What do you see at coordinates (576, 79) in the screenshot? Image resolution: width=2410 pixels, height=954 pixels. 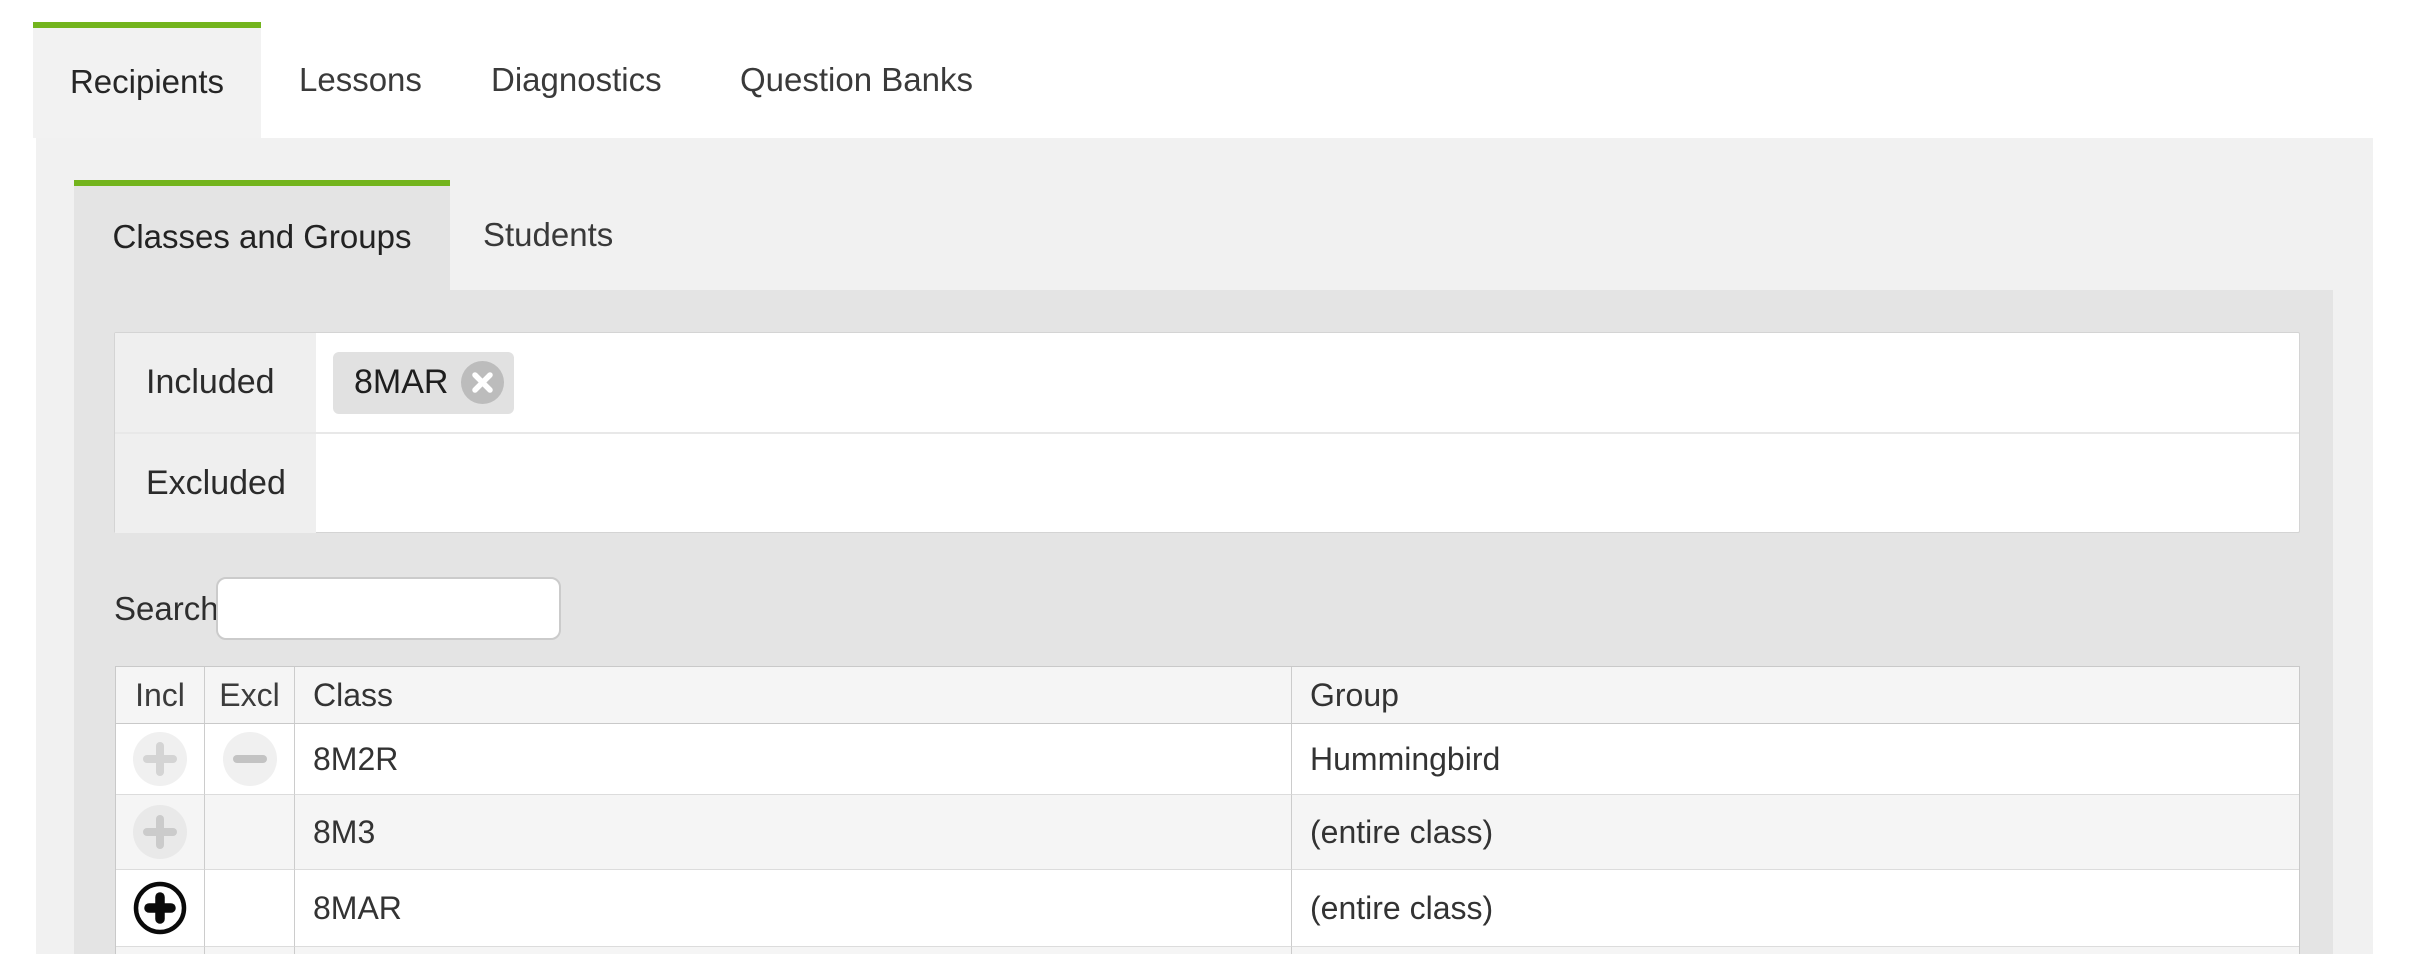 I see `tab-diagnostics: Diagnostics` at bounding box center [576, 79].